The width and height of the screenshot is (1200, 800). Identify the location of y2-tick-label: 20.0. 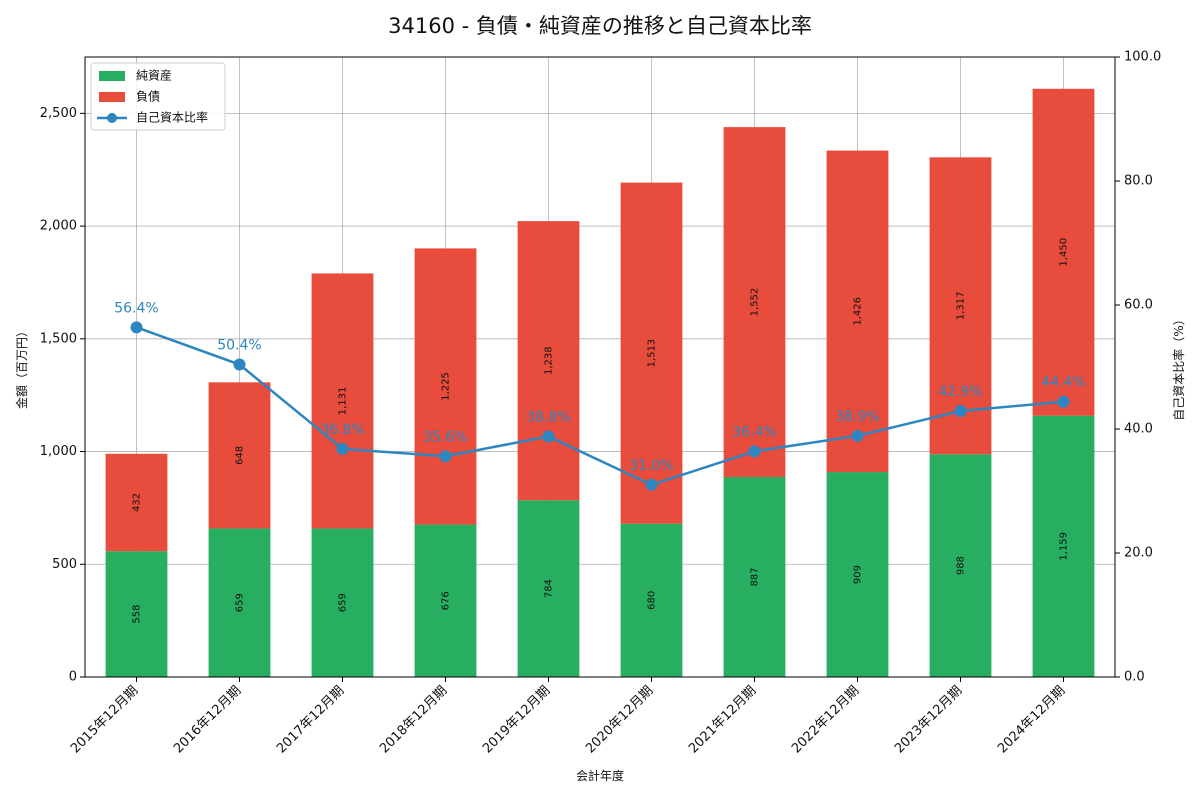
(1138, 553).